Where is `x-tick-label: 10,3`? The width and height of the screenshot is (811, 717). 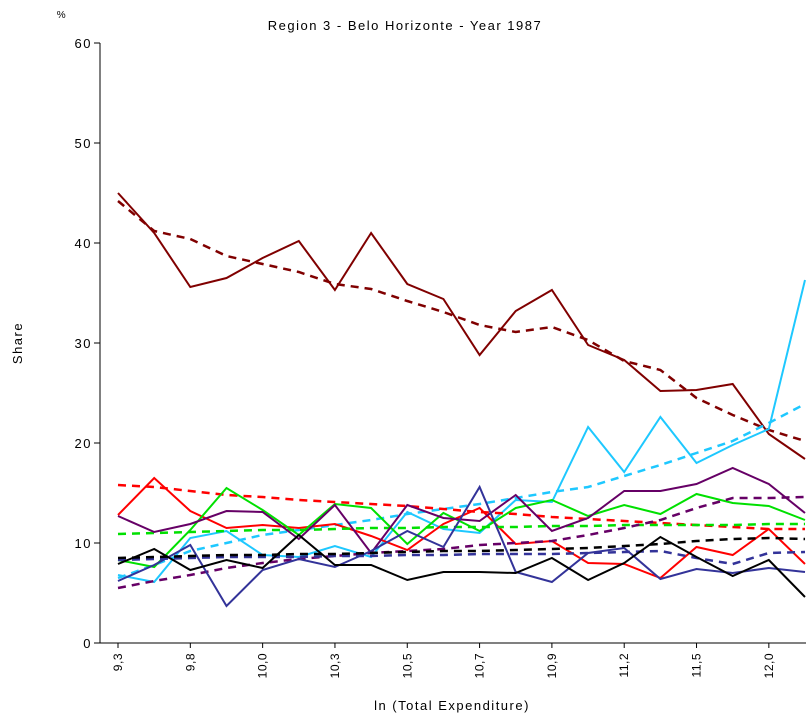
x-tick-label: 10,3 is located at coordinates (335, 665).